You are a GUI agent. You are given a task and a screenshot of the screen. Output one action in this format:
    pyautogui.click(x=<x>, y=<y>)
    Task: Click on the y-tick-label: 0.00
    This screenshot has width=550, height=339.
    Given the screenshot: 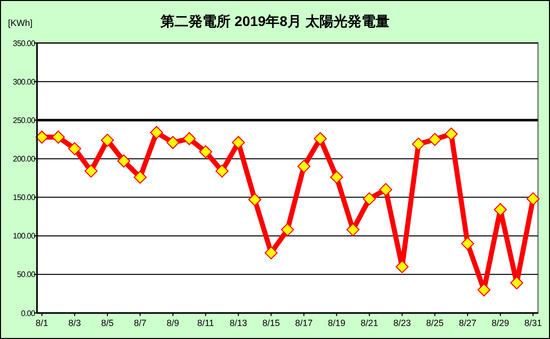 What is the action you would take?
    pyautogui.click(x=28, y=313)
    